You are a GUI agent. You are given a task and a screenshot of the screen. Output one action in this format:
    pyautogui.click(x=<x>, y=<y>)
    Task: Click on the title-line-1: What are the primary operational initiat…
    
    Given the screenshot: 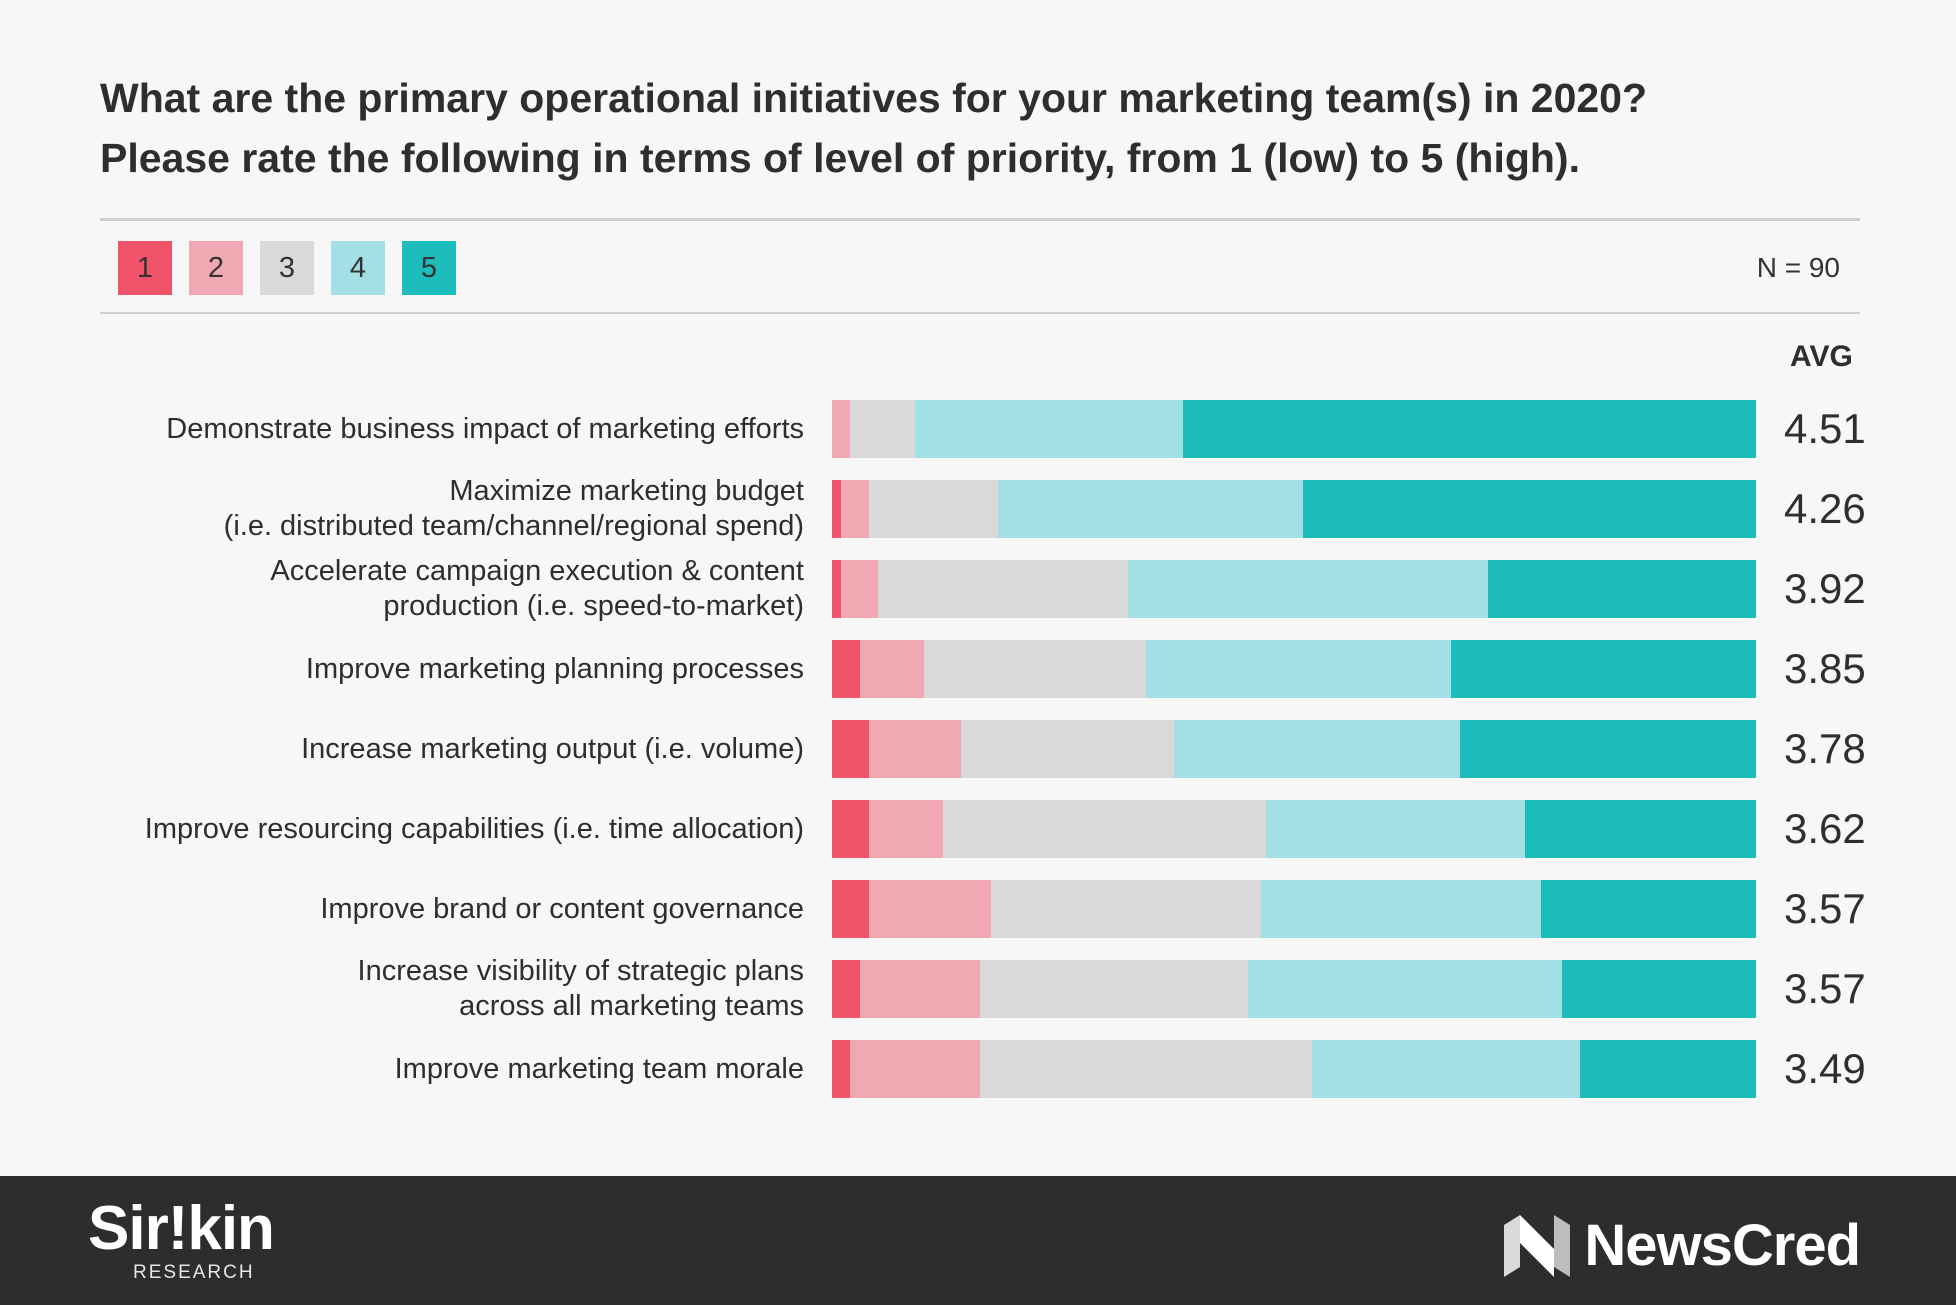 What is the action you would take?
    pyautogui.click(x=874, y=98)
    